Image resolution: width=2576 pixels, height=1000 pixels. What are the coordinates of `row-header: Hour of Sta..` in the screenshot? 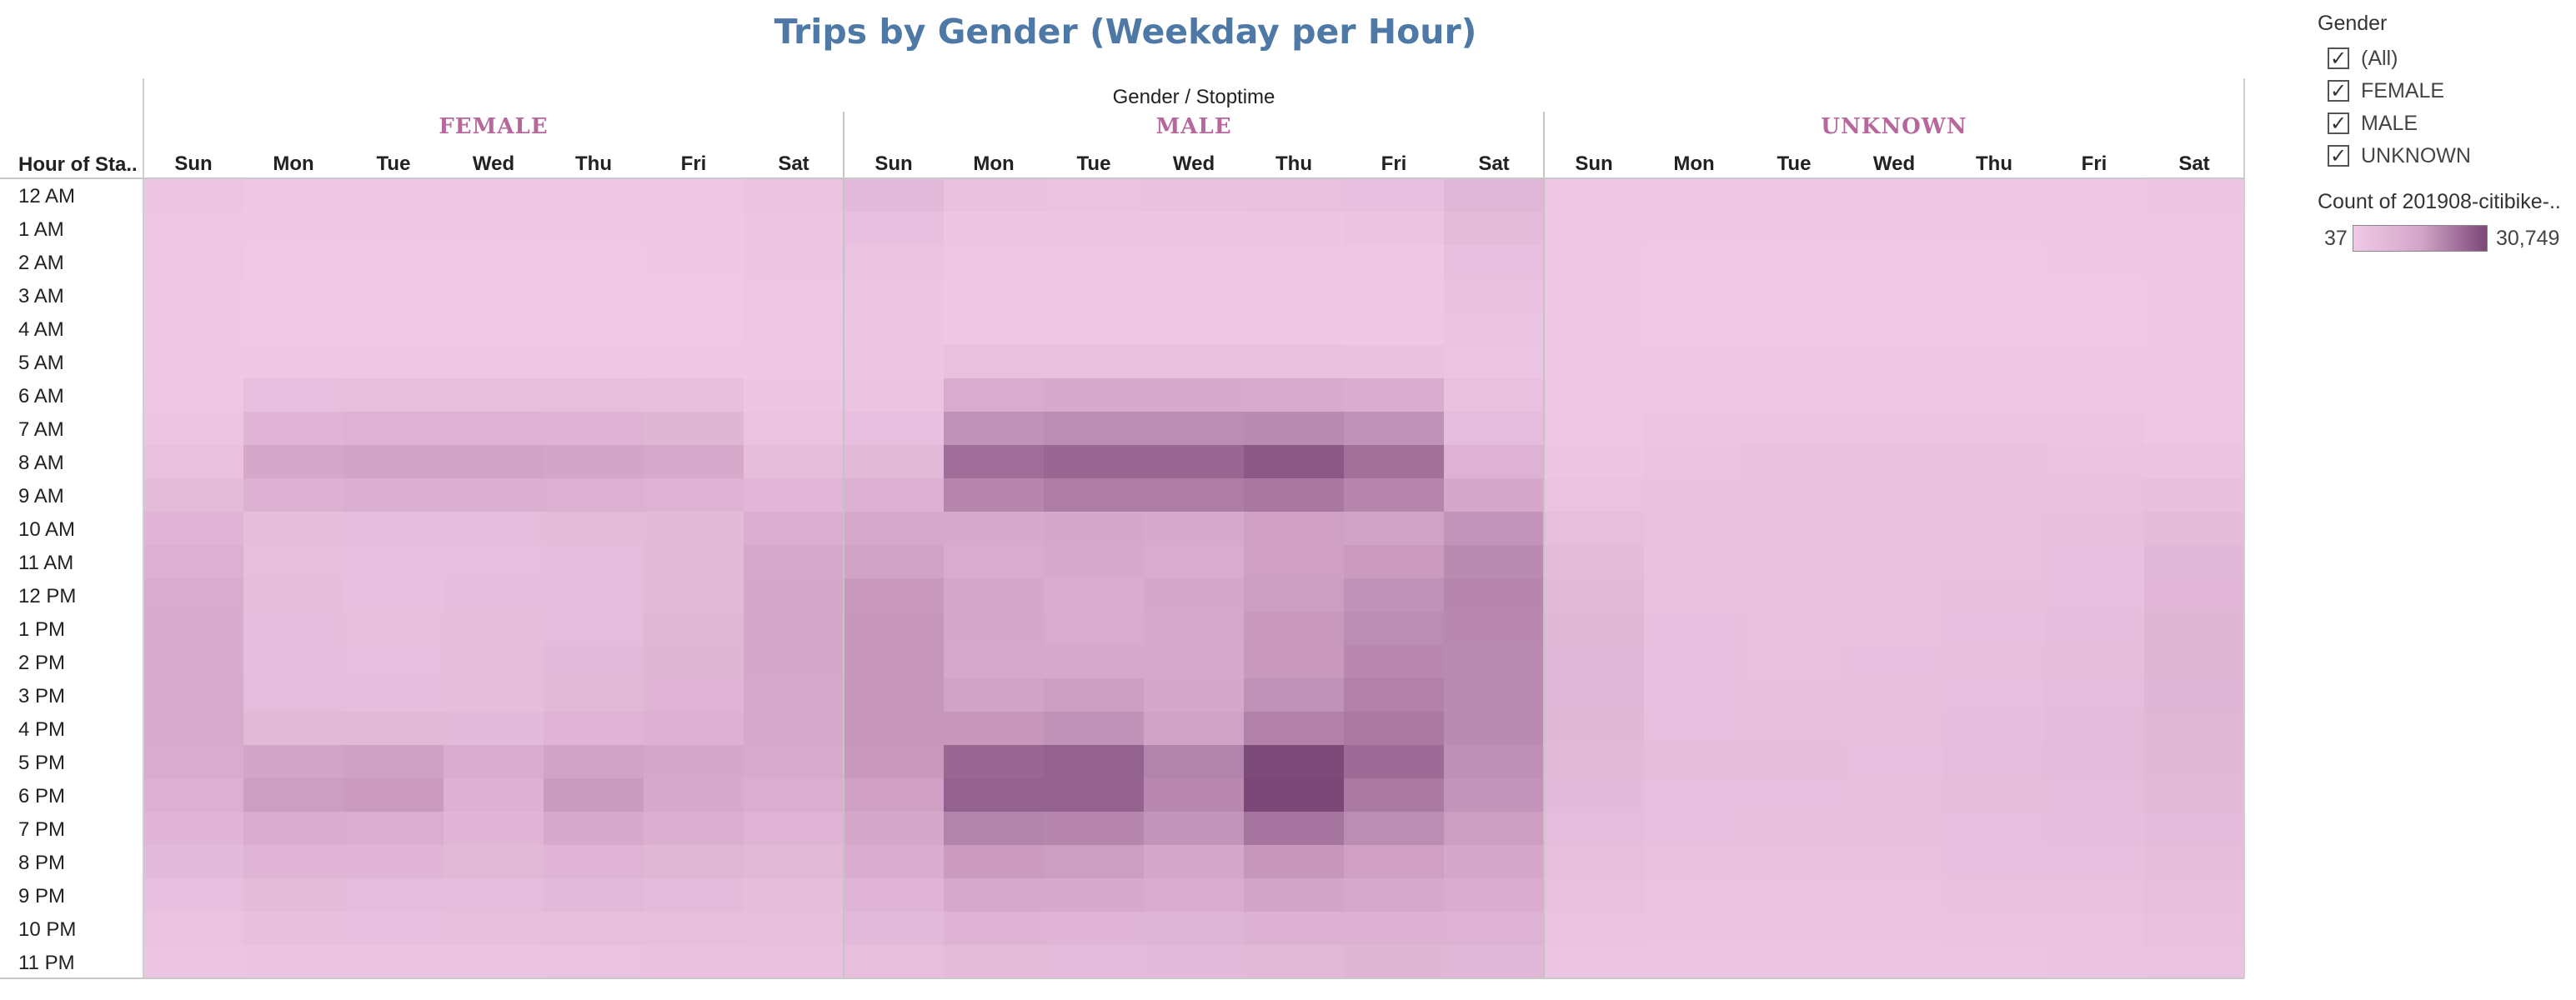 It's located at (78, 164).